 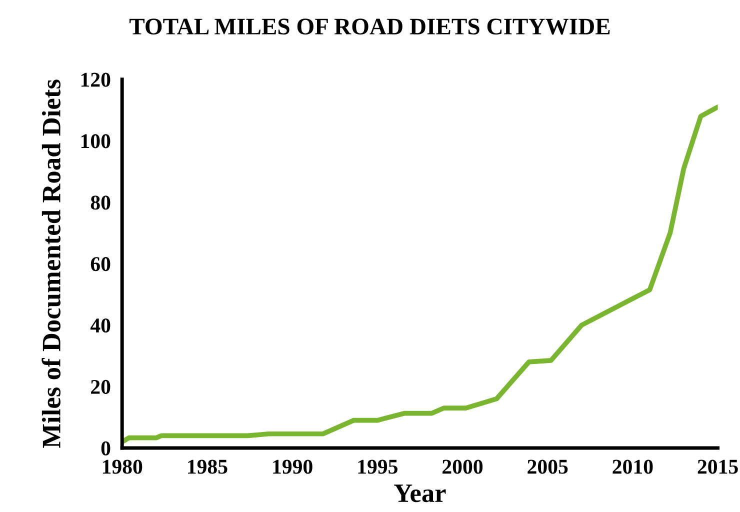 I want to click on x-tick-label: 2005, so click(x=548, y=467).